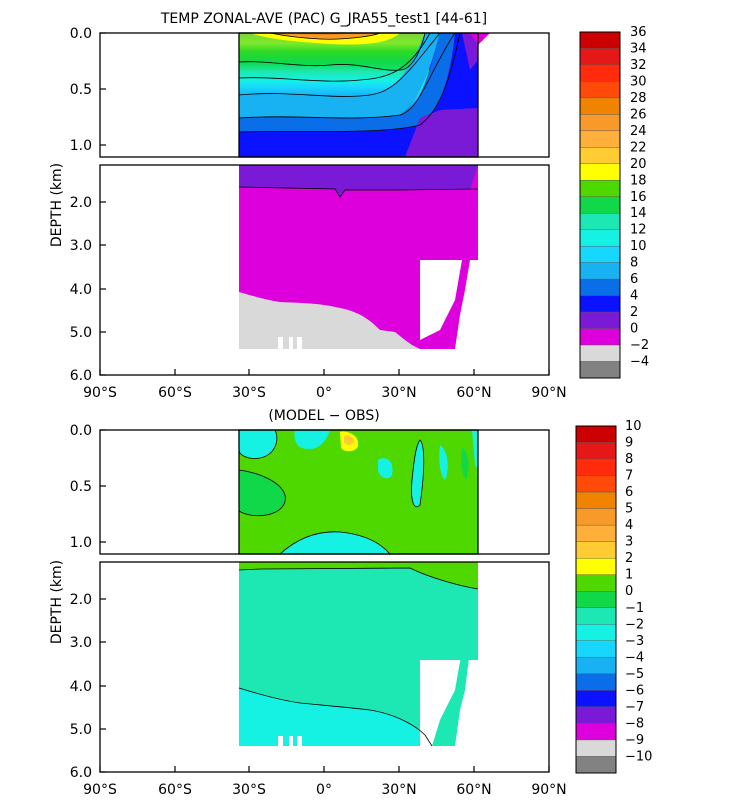 This screenshot has width=732, height=806. What do you see at coordinates (634, 263) in the screenshot?
I see `colorbar-label: 8` at bounding box center [634, 263].